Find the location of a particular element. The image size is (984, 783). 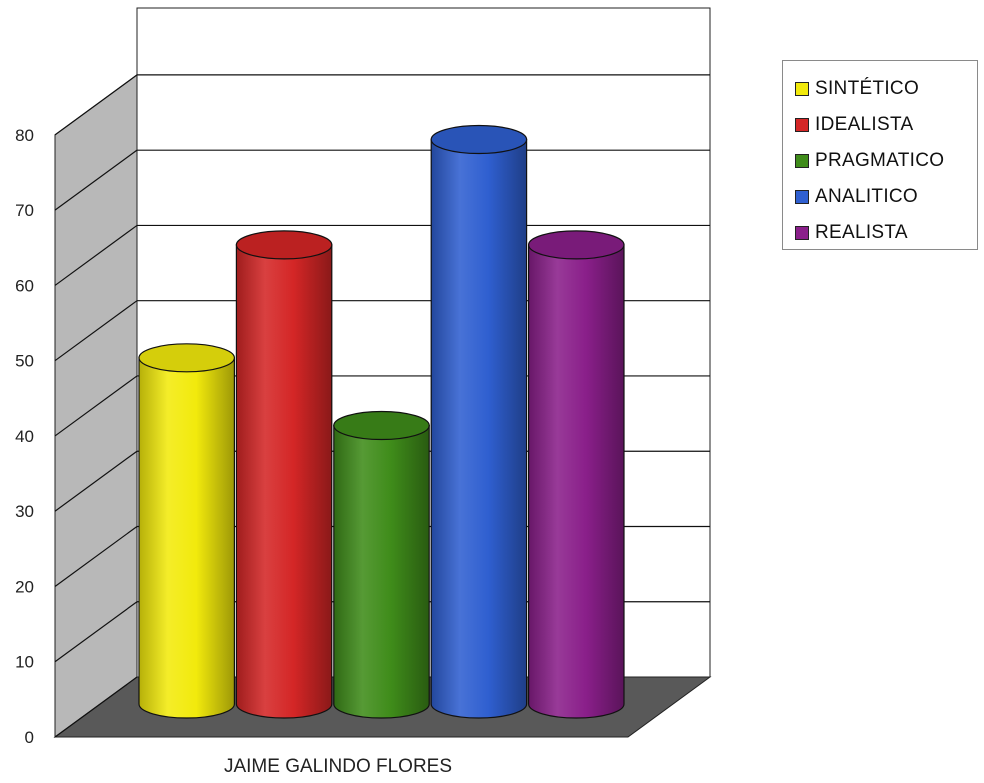

y-tick-label: 0 is located at coordinates (29, 737).